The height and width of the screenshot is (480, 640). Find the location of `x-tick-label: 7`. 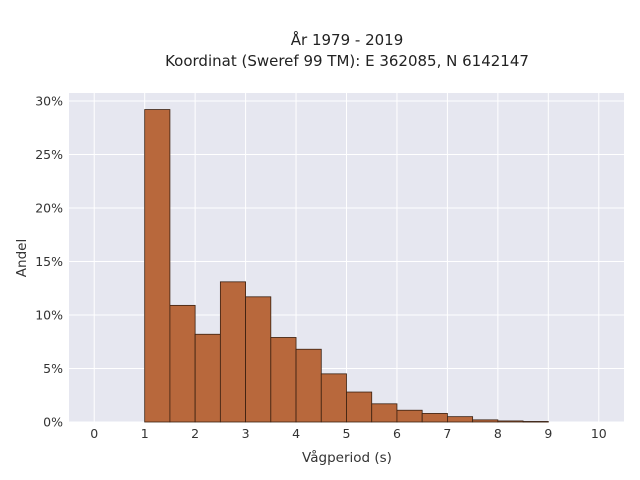

x-tick-label: 7 is located at coordinates (447, 433).